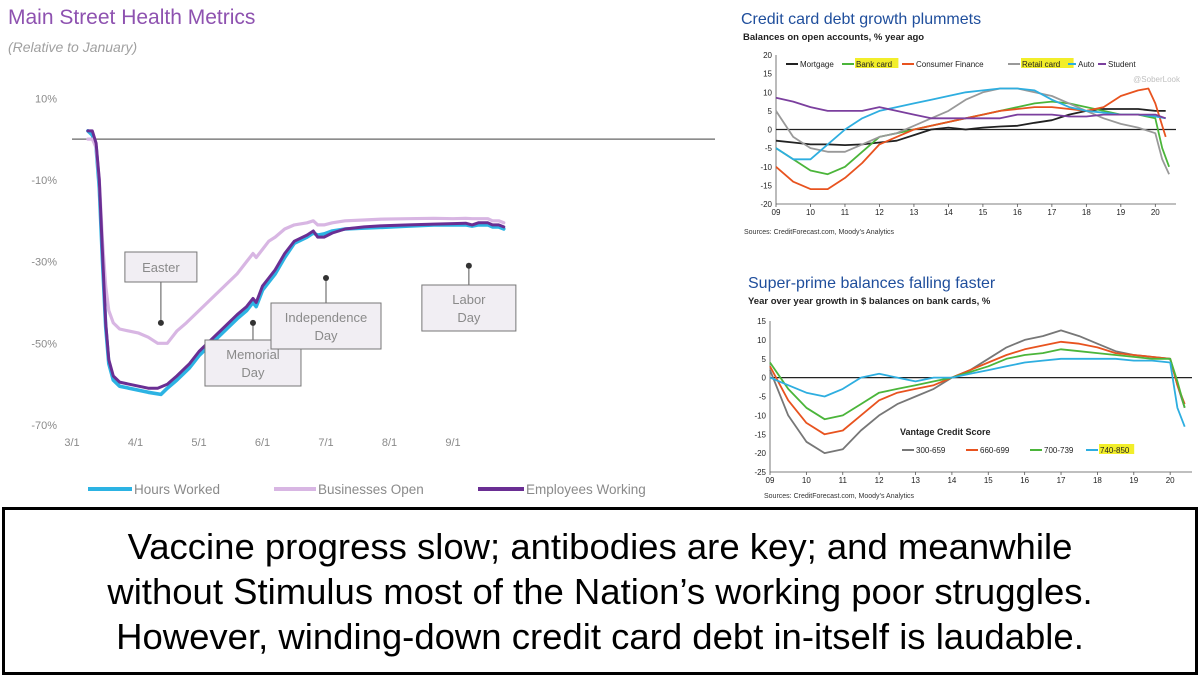 This screenshot has height=678, width=1200. What do you see at coordinates (1017, 212) in the screenshot?
I see `x-tick-label: 16` at bounding box center [1017, 212].